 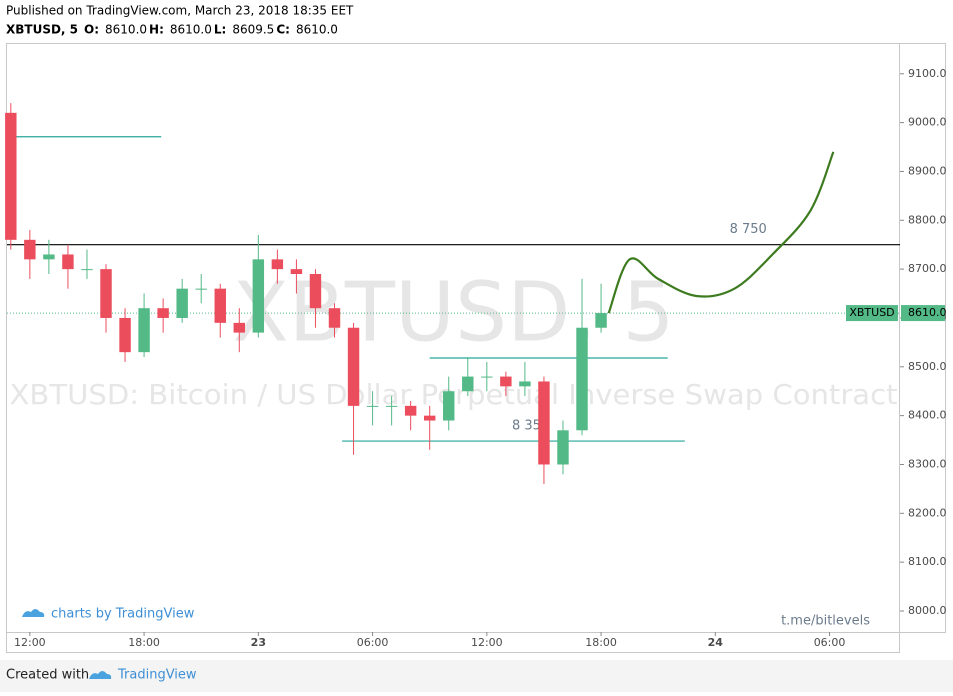 I want to click on footer-brand: TradingView, so click(x=157, y=675).